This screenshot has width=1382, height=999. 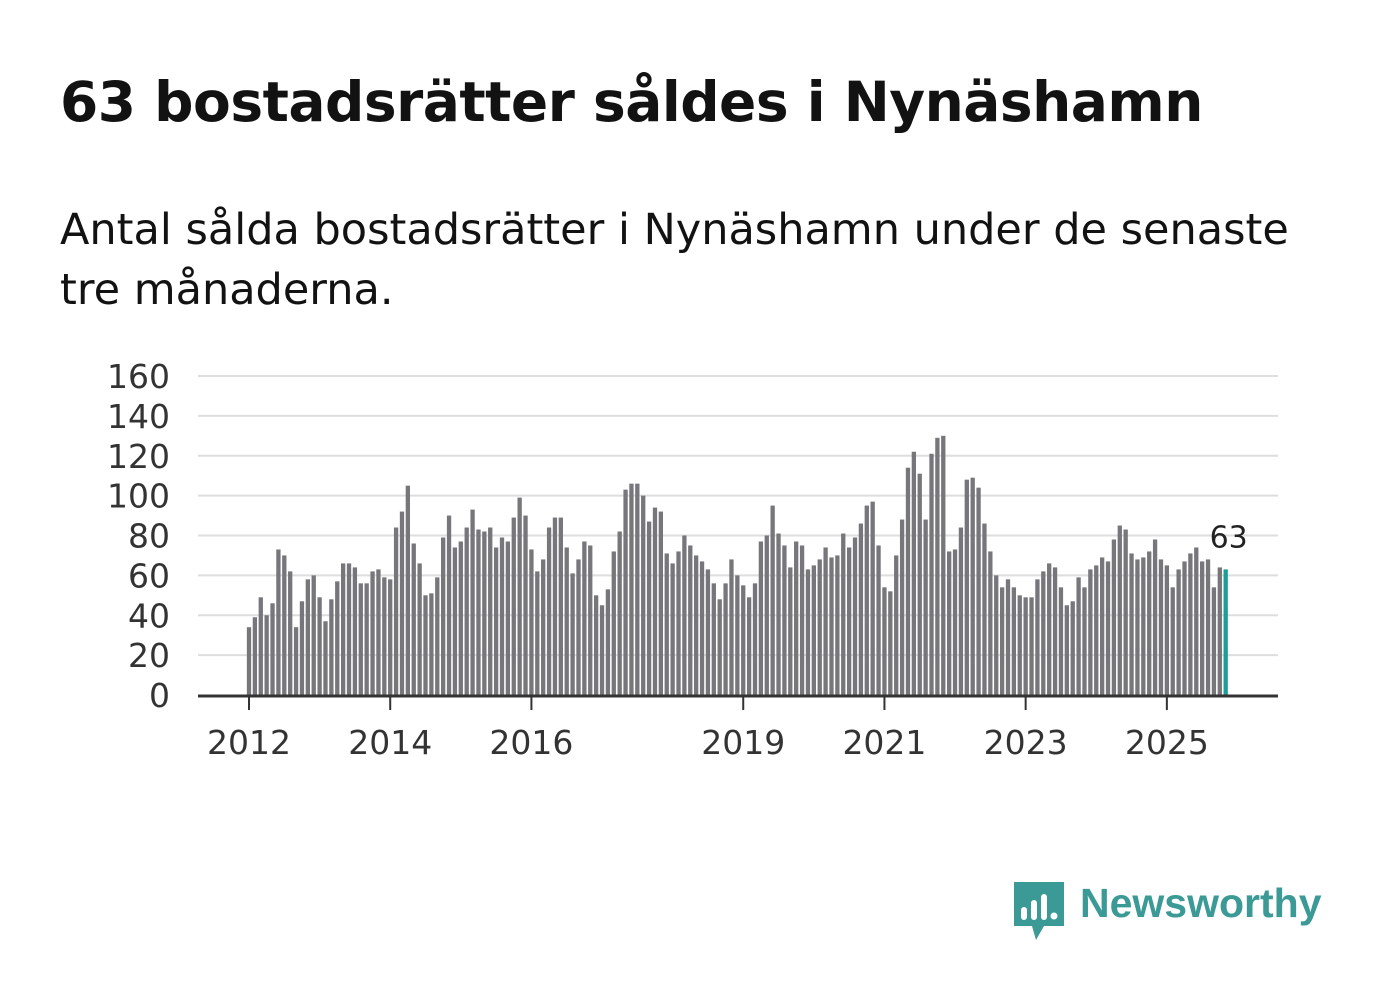 What do you see at coordinates (531, 742) in the screenshot?
I see `x-tick-label: 2016` at bounding box center [531, 742].